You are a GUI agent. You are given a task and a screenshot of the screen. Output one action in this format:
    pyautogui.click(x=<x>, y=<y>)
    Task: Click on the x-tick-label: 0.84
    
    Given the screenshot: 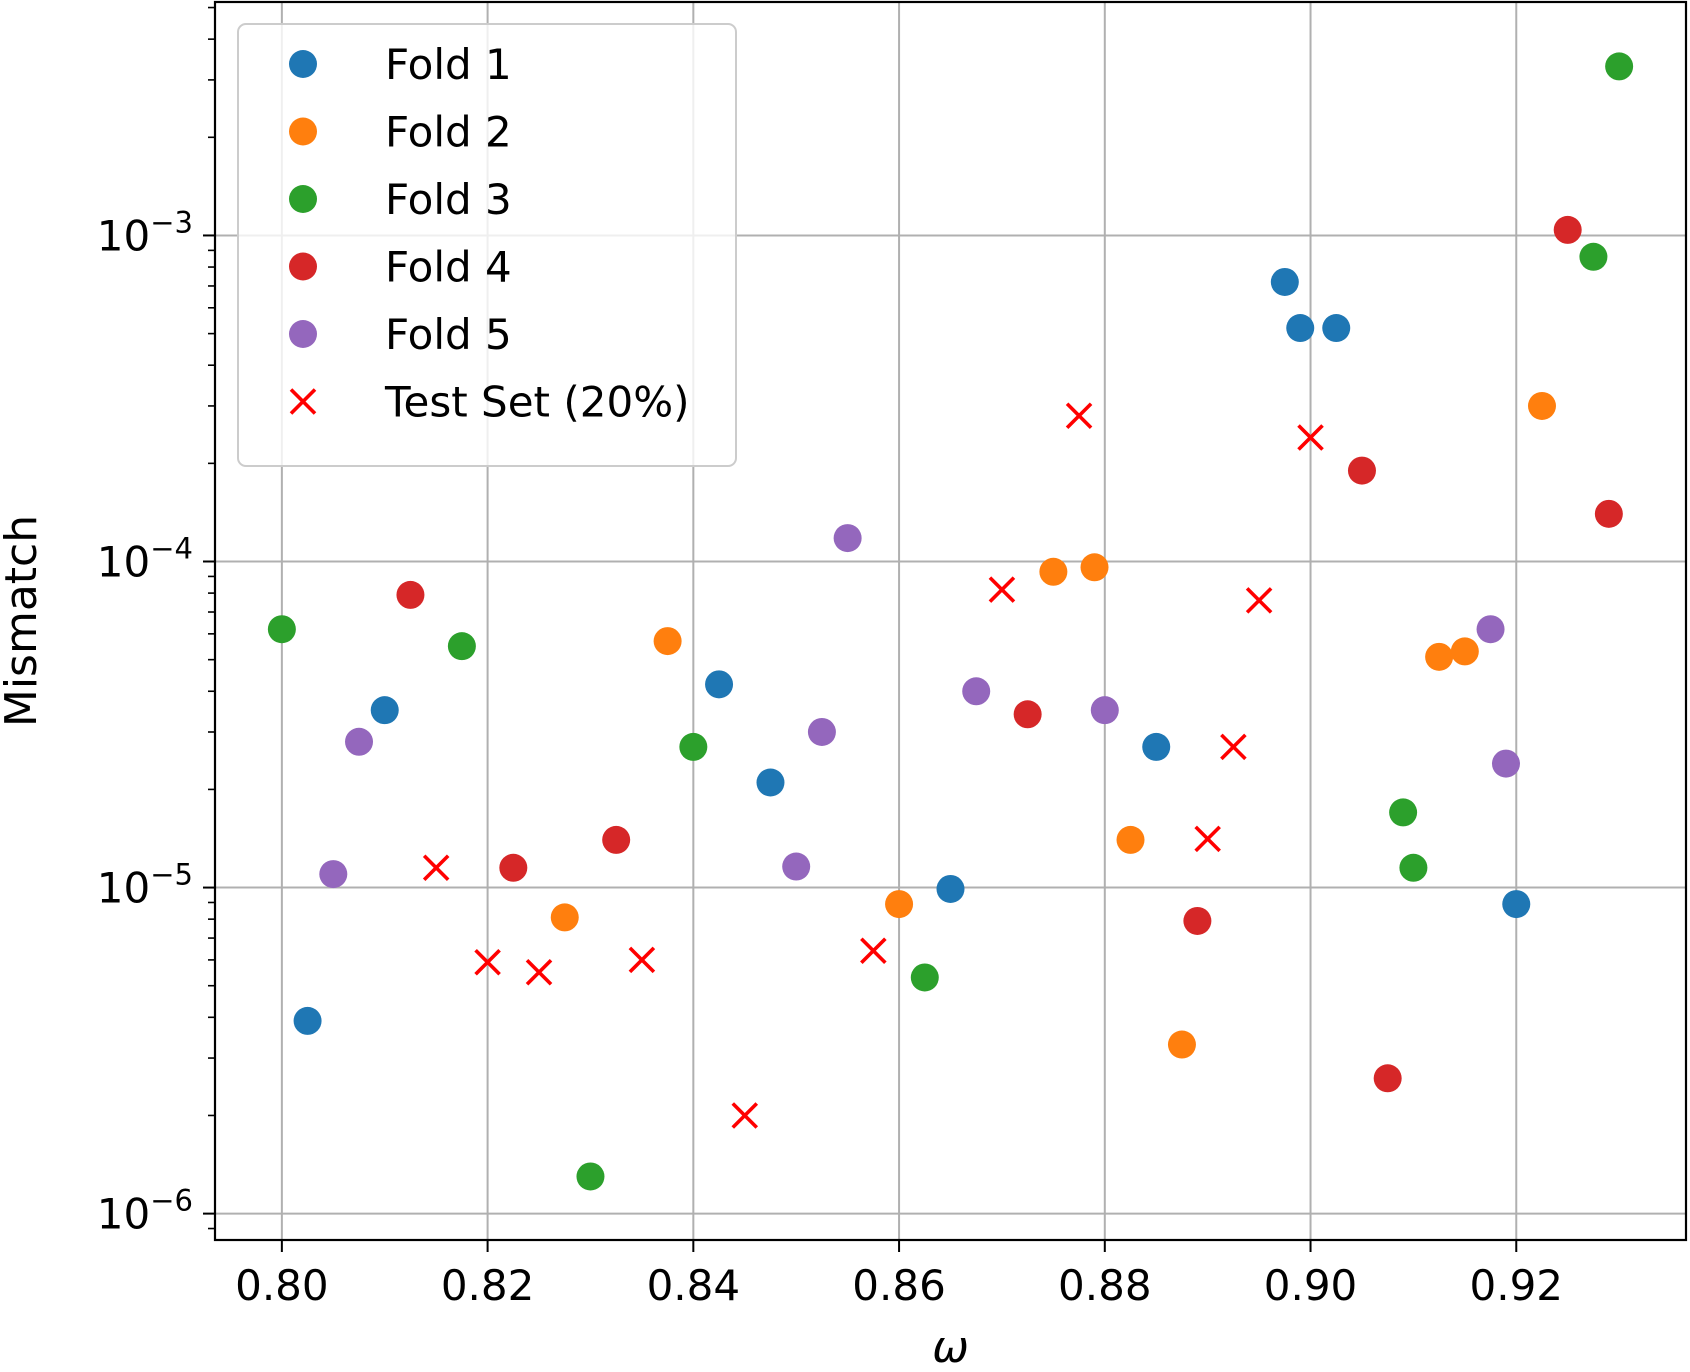 What is the action you would take?
    pyautogui.click(x=694, y=1285)
    